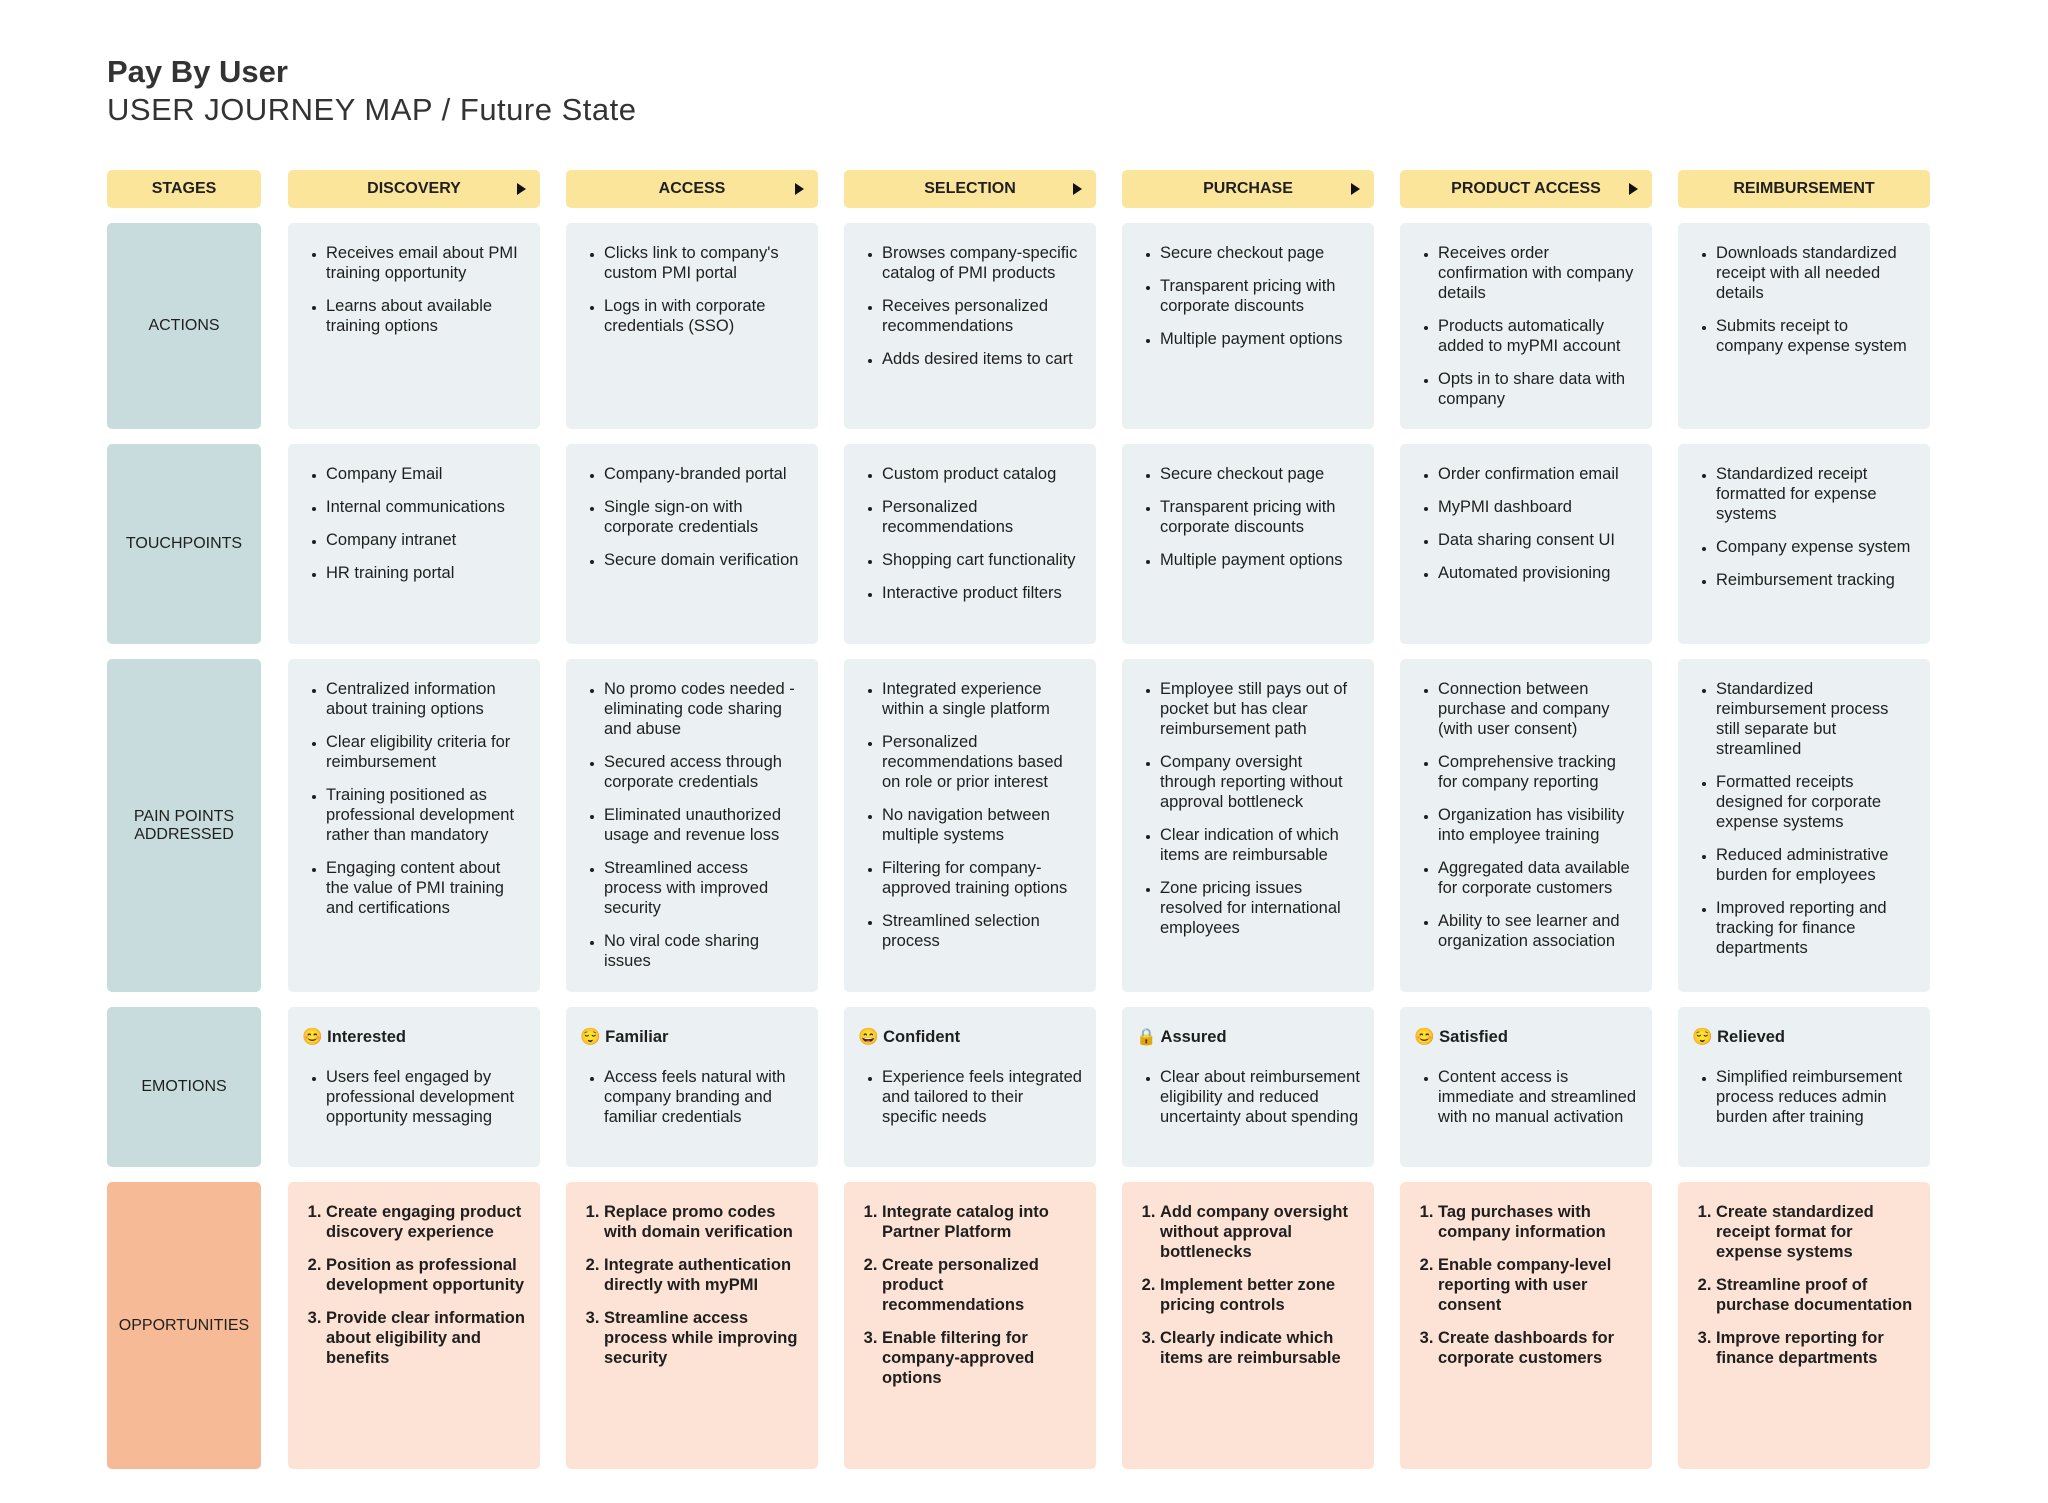  Describe the element at coordinates (970, 188) in the screenshot. I see `stage-name: SELECTION` at that location.